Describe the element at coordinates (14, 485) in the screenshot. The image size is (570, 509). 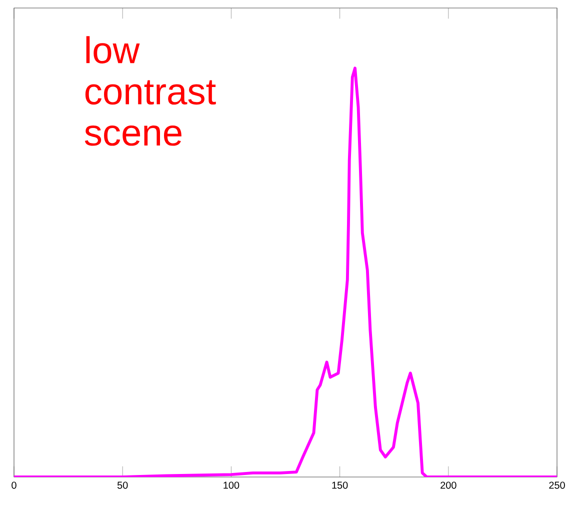
I see `x-tick-label: 0` at that location.